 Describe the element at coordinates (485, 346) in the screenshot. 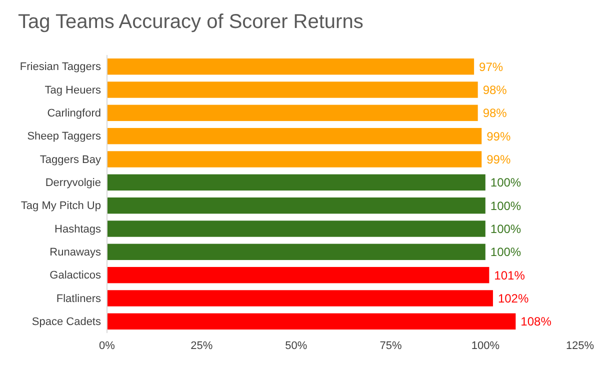

I see `x-tick-label: 100%` at that location.